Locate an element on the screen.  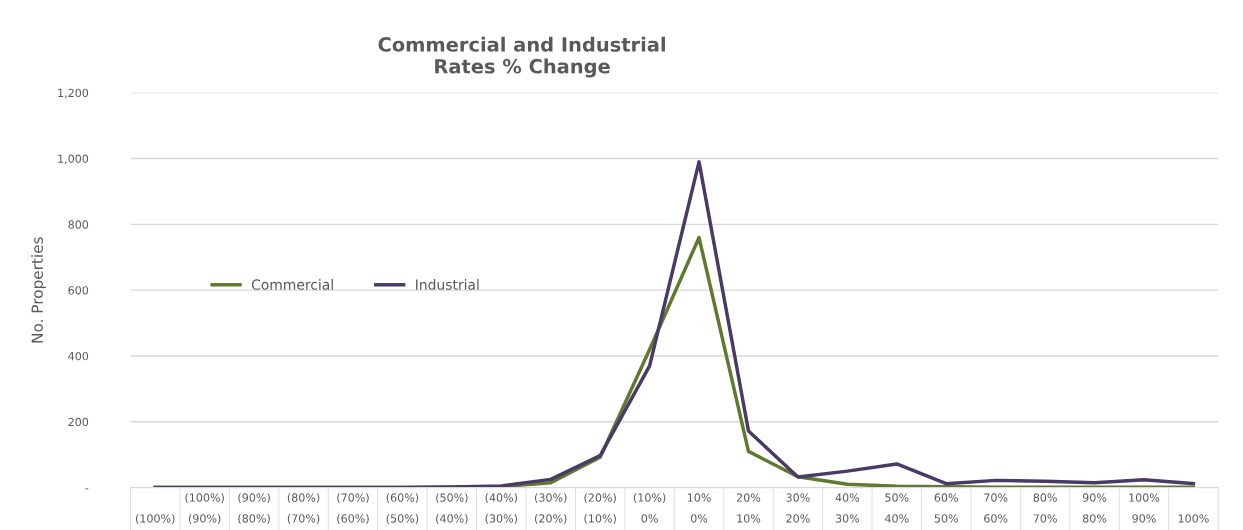
y-tick-label: 200 is located at coordinates (78, 422).